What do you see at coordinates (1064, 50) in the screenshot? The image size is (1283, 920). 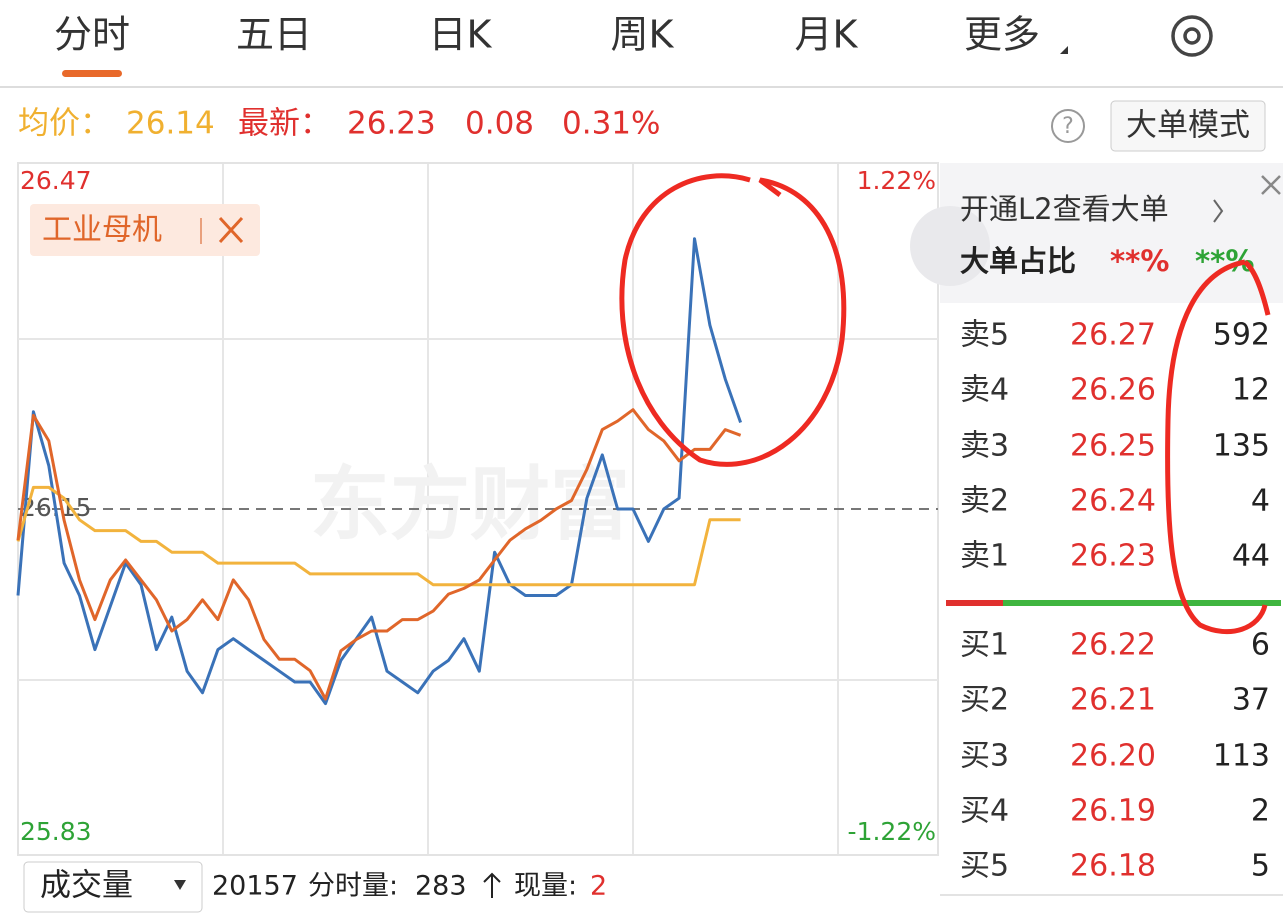 I see `more-indicator` at bounding box center [1064, 50].